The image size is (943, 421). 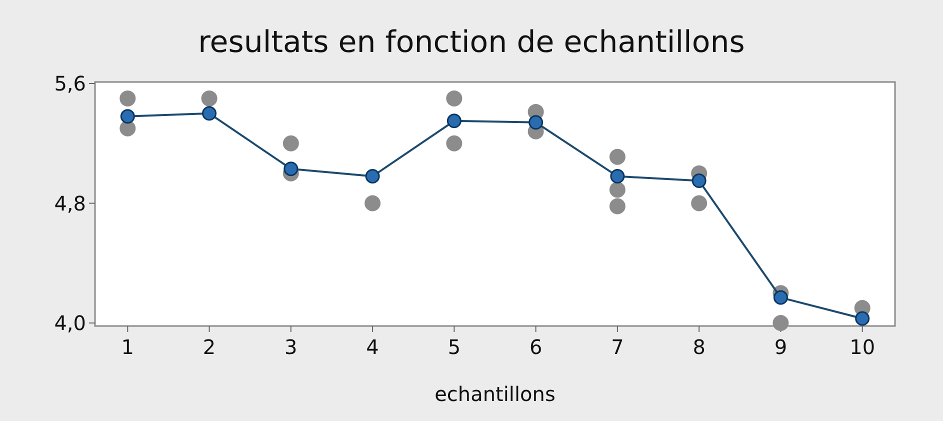 I want to click on x-tick-label: 3, so click(x=291, y=347).